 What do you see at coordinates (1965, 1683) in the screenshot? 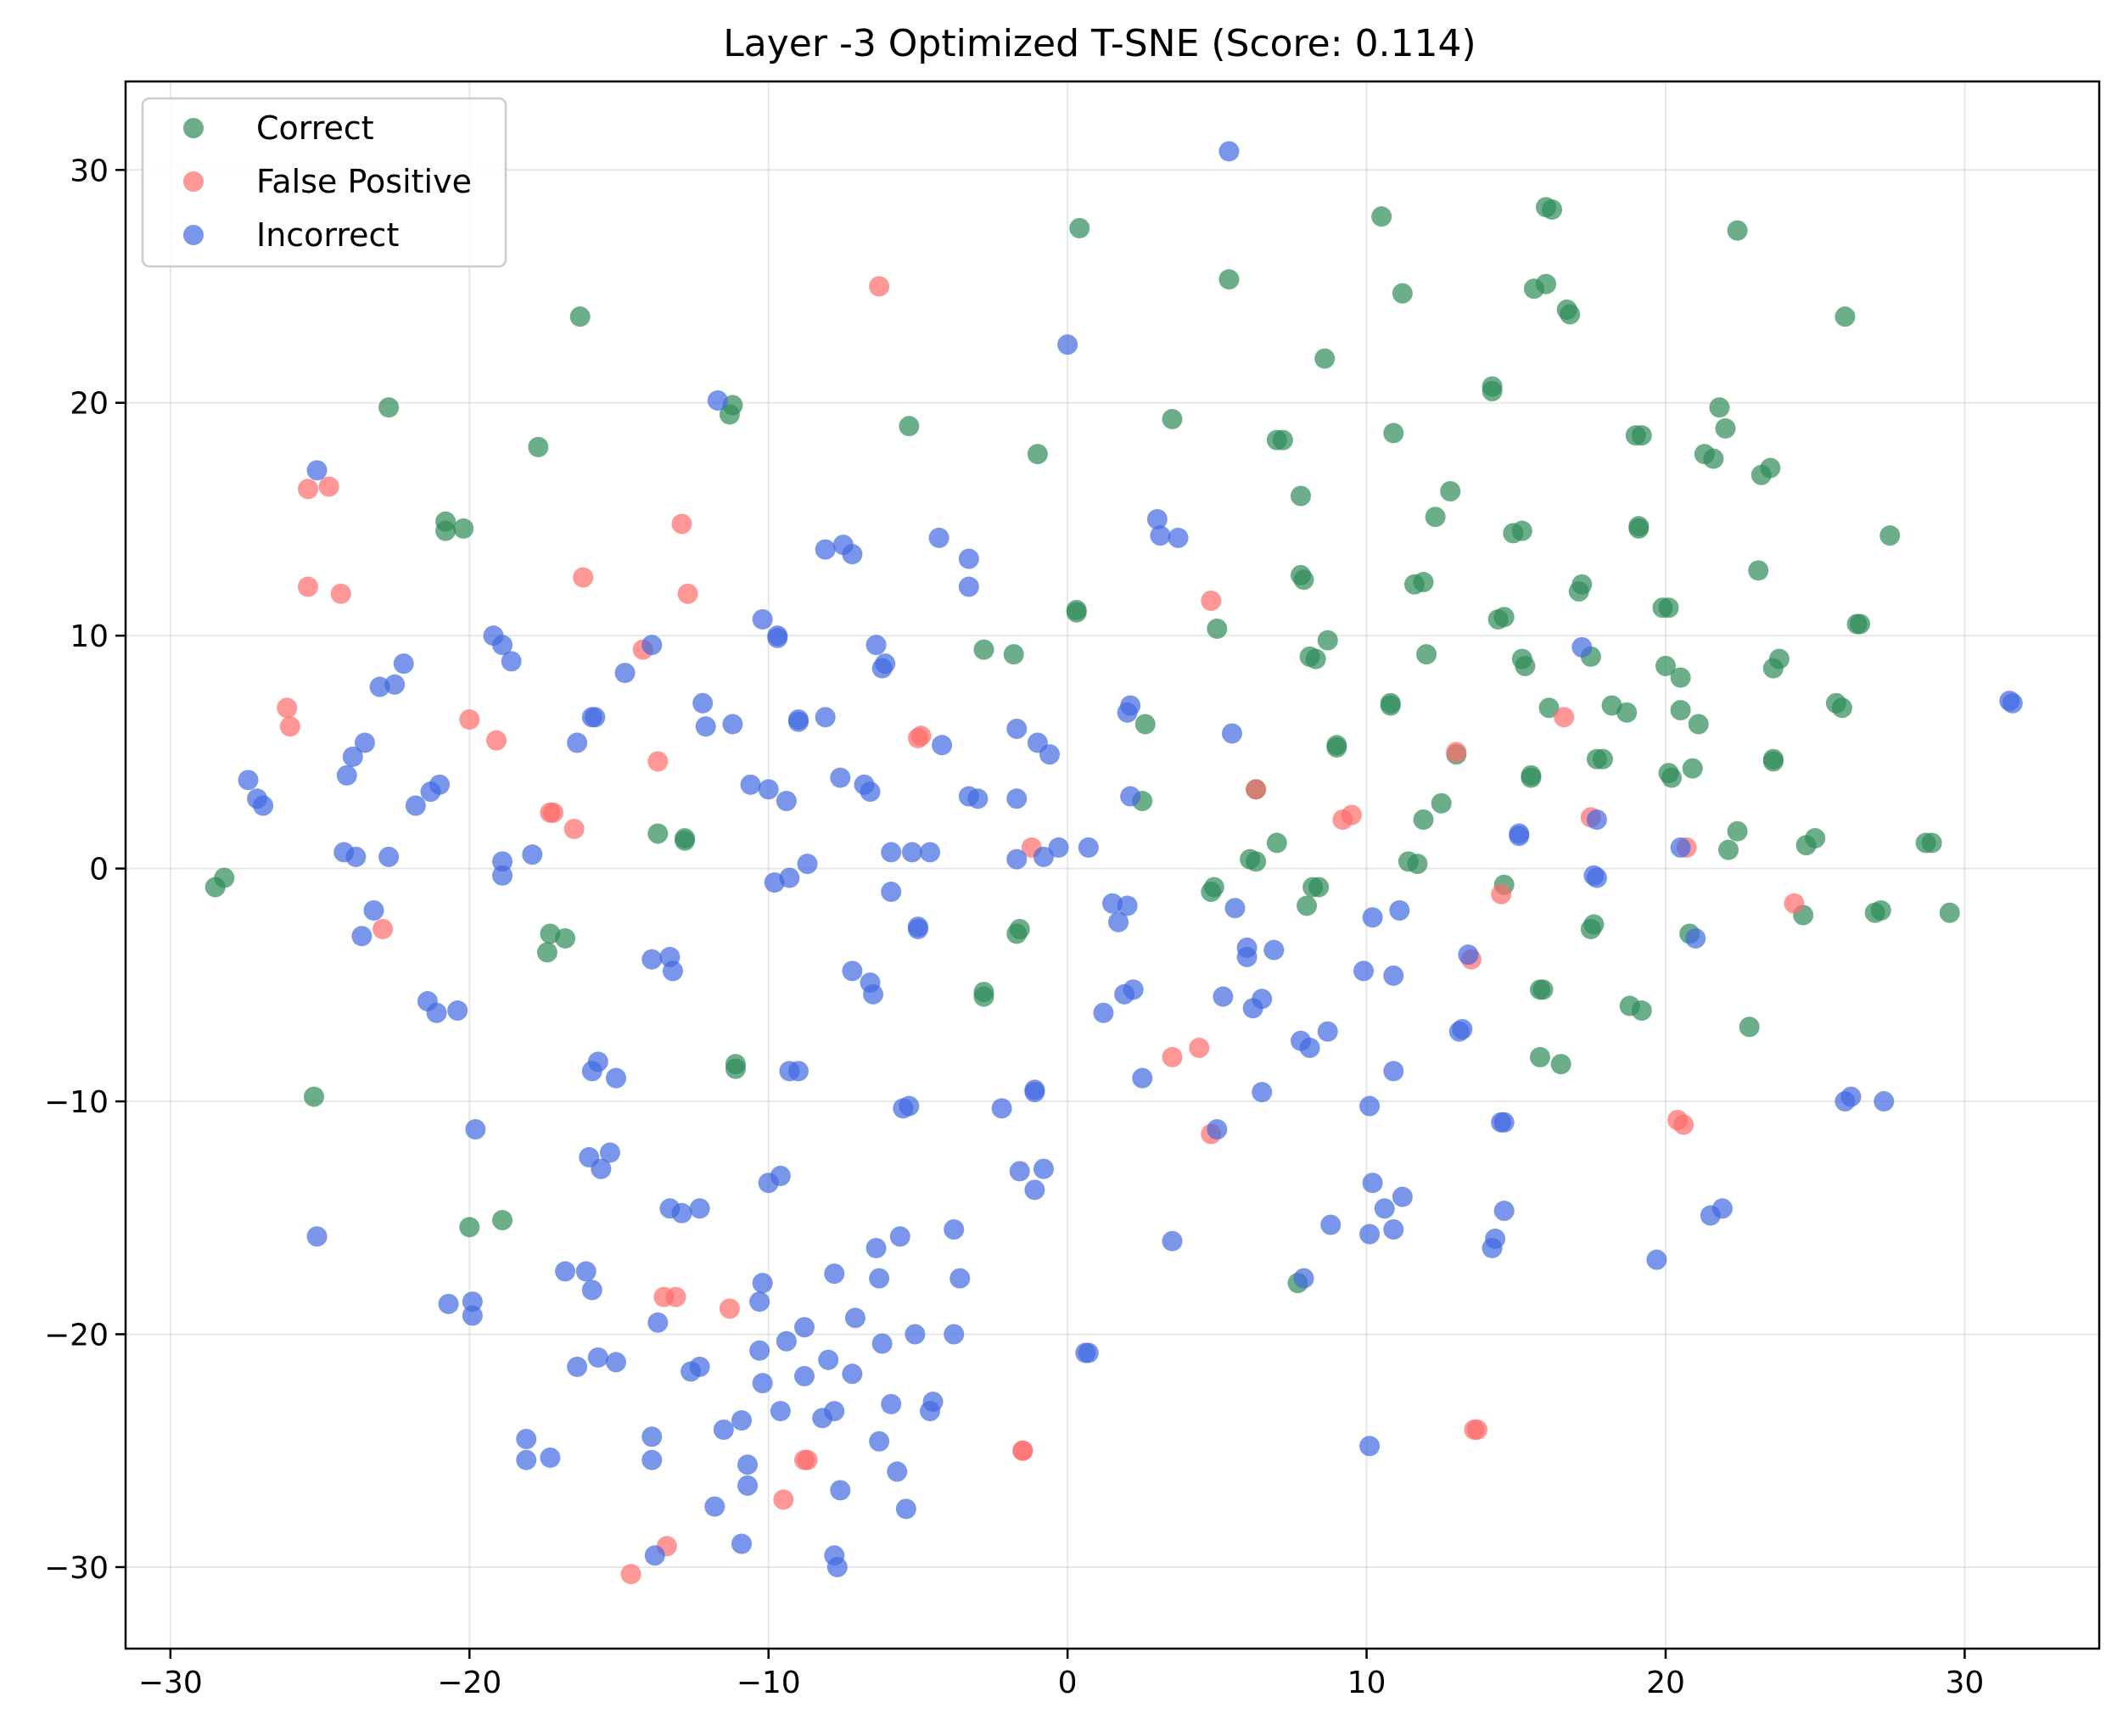
I see `x-tick-label: 30` at bounding box center [1965, 1683].